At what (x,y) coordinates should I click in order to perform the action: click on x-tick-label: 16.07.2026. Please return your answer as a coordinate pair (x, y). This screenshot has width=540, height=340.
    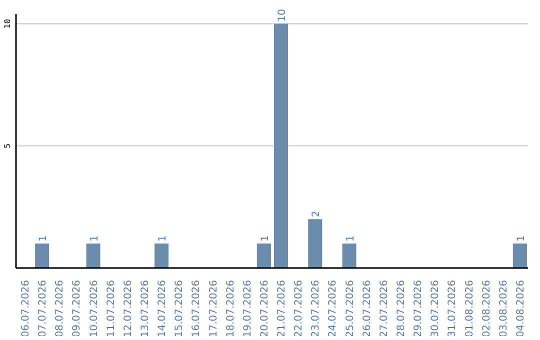
    Looking at the image, I should click on (196, 309).